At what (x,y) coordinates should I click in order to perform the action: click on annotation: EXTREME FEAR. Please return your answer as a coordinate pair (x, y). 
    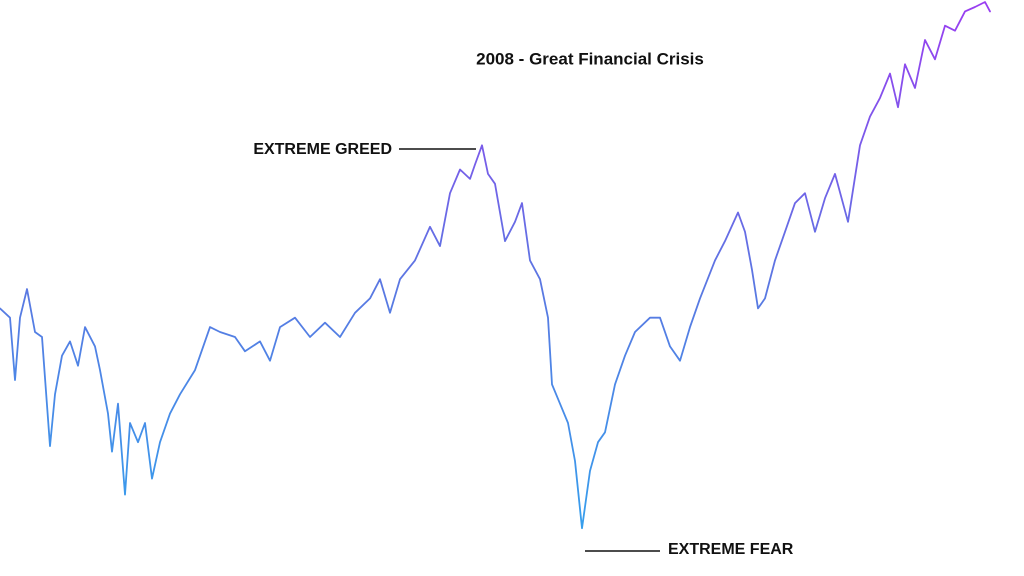
    Looking at the image, I should click on (731, 549).